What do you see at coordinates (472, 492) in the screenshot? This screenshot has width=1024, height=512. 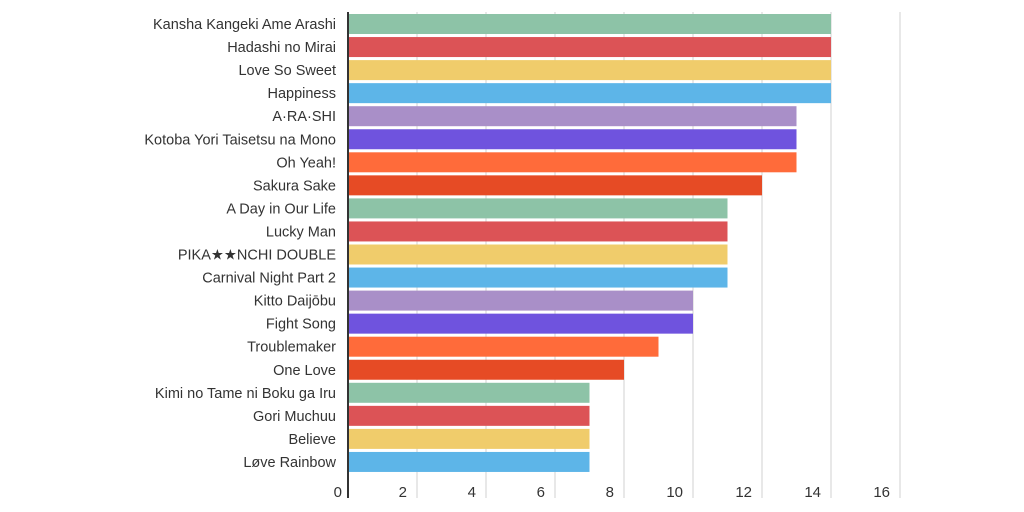 I see `x-tick-label: 4` at bounding box center [472, 492].